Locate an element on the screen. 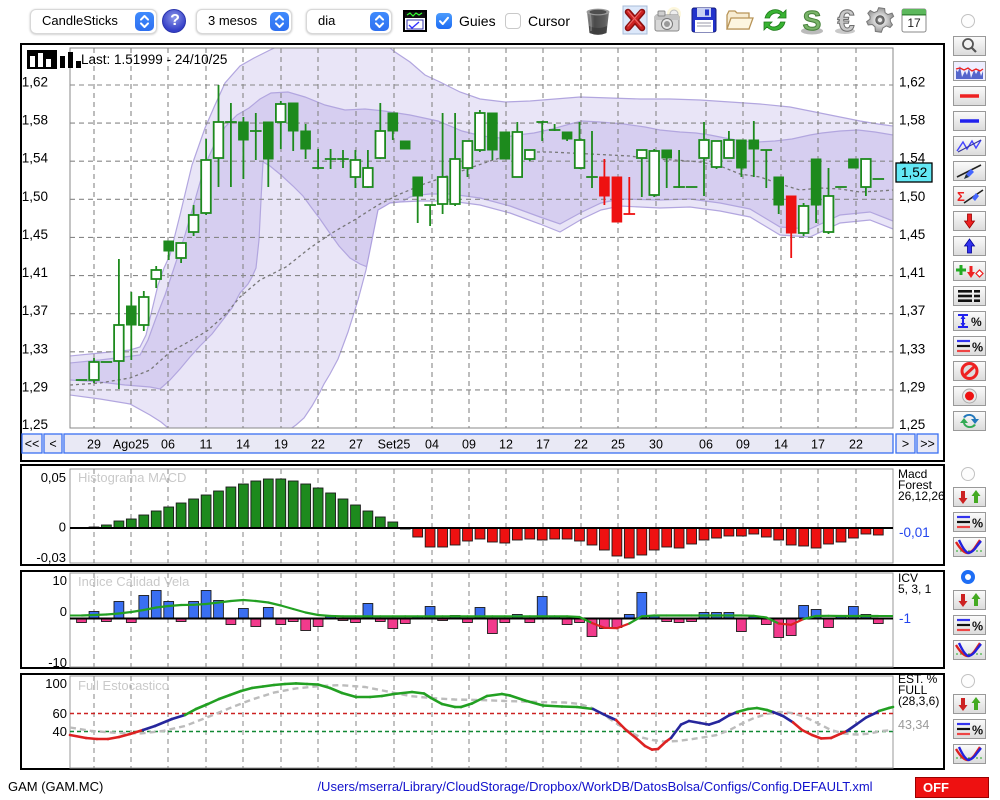  svg-text: Last: 1.51999 - 24/10/25 is located at coordinates (154, 59).